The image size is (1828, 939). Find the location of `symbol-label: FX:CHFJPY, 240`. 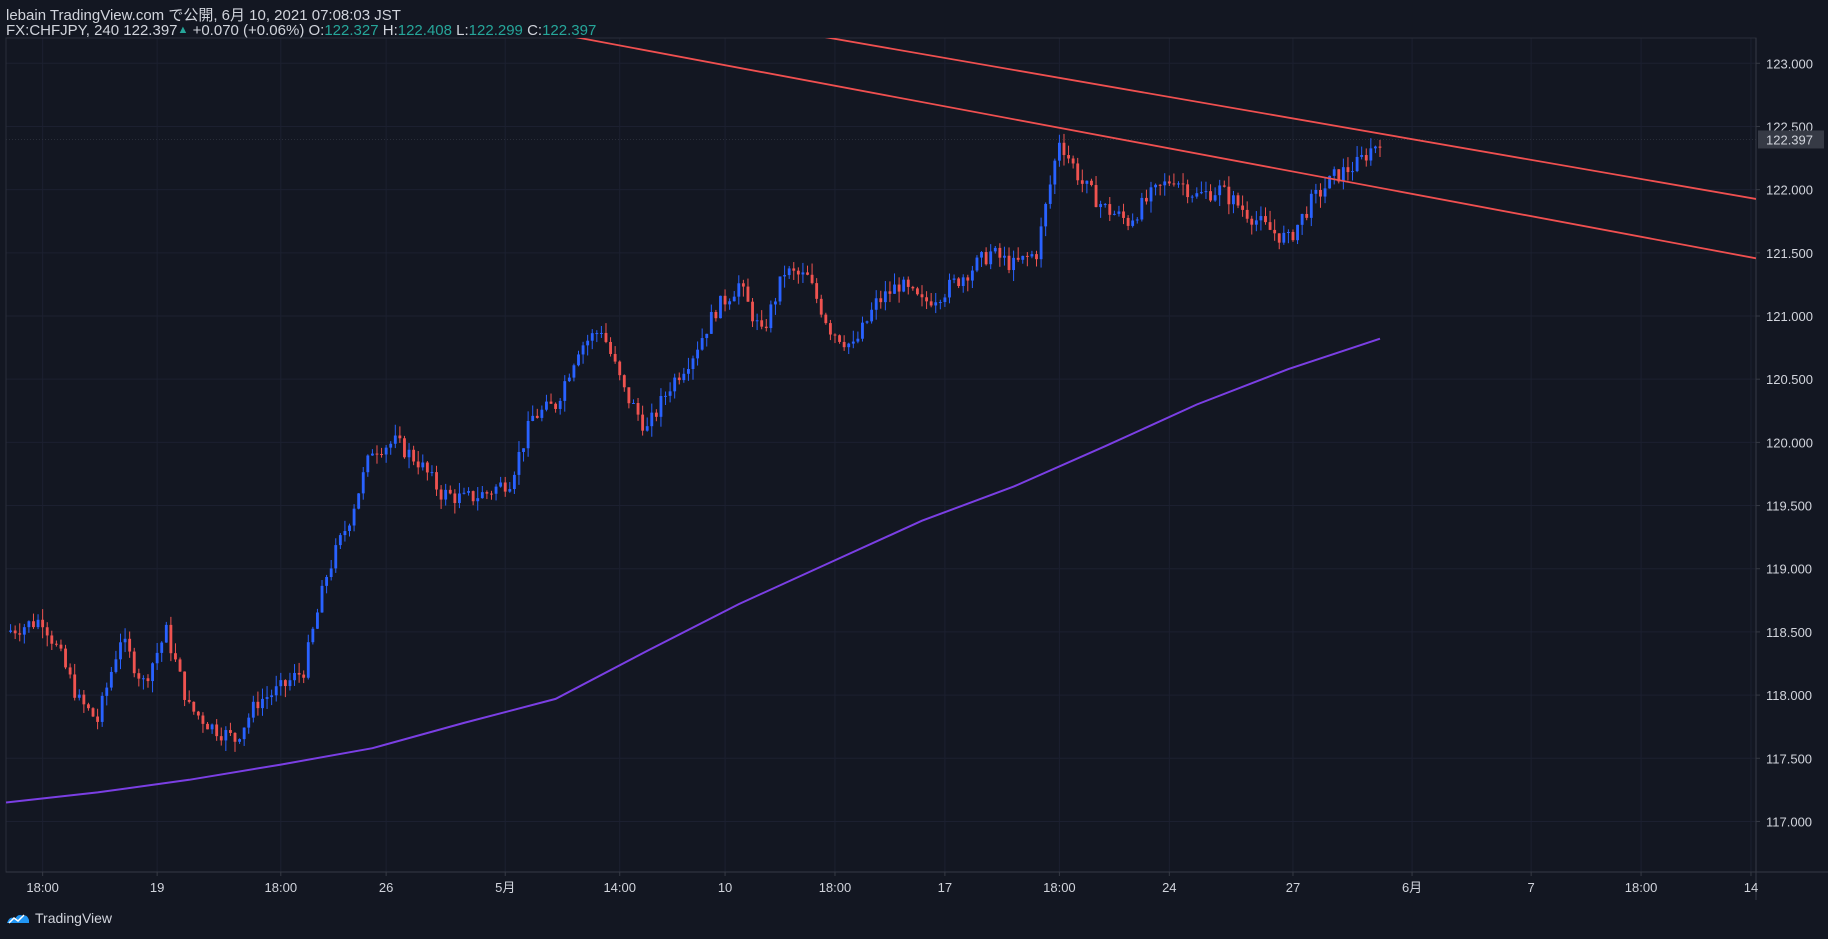

symbol-label: FX:CHFJPY, 240 is located at coordinates (63, 30).